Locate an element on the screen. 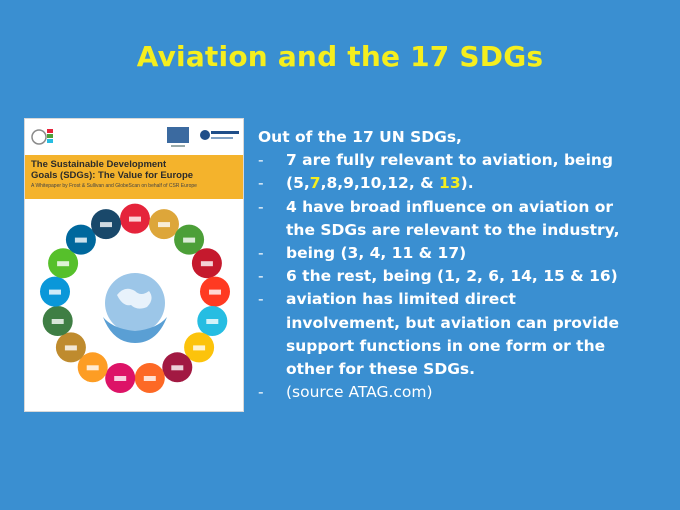  bullet-3-text-line1: 4 have broad influence on aviation or is located at coordinates (450, 206).